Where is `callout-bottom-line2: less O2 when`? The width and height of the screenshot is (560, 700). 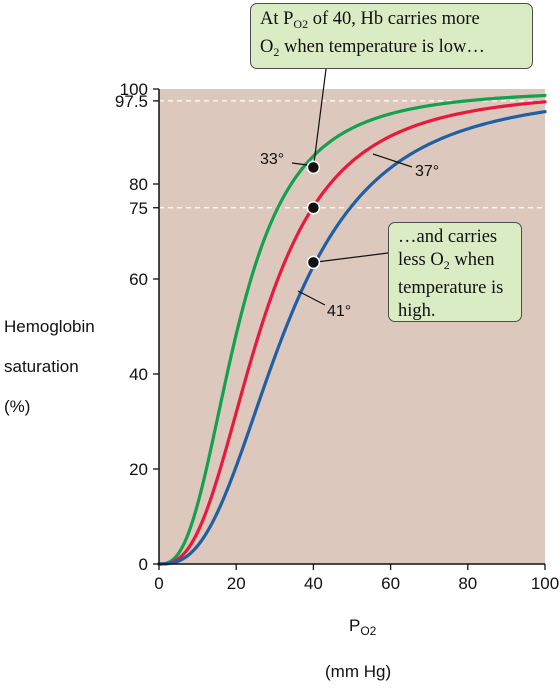 callout-bottom-line2: less O2 when is located at coordinates (455, 263).